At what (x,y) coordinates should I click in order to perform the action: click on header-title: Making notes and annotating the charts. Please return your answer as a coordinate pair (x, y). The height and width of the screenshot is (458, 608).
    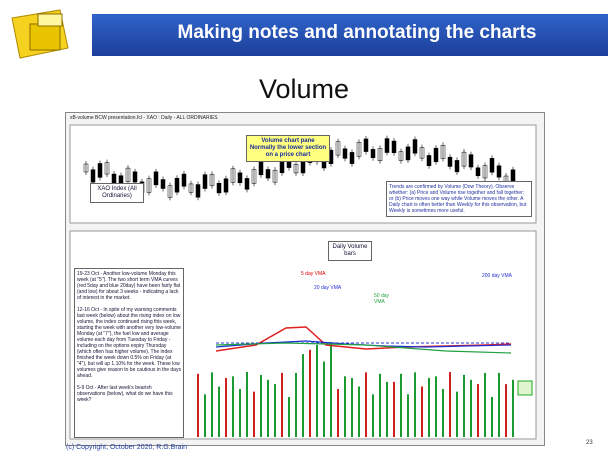
    Looking at the image, I should click on (357, 32).